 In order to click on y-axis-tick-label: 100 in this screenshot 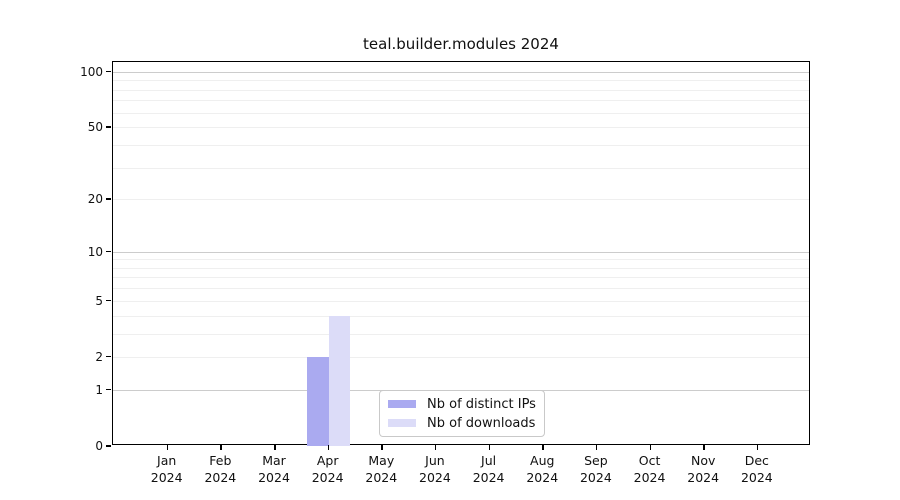, I will do `click(91, 71)`.